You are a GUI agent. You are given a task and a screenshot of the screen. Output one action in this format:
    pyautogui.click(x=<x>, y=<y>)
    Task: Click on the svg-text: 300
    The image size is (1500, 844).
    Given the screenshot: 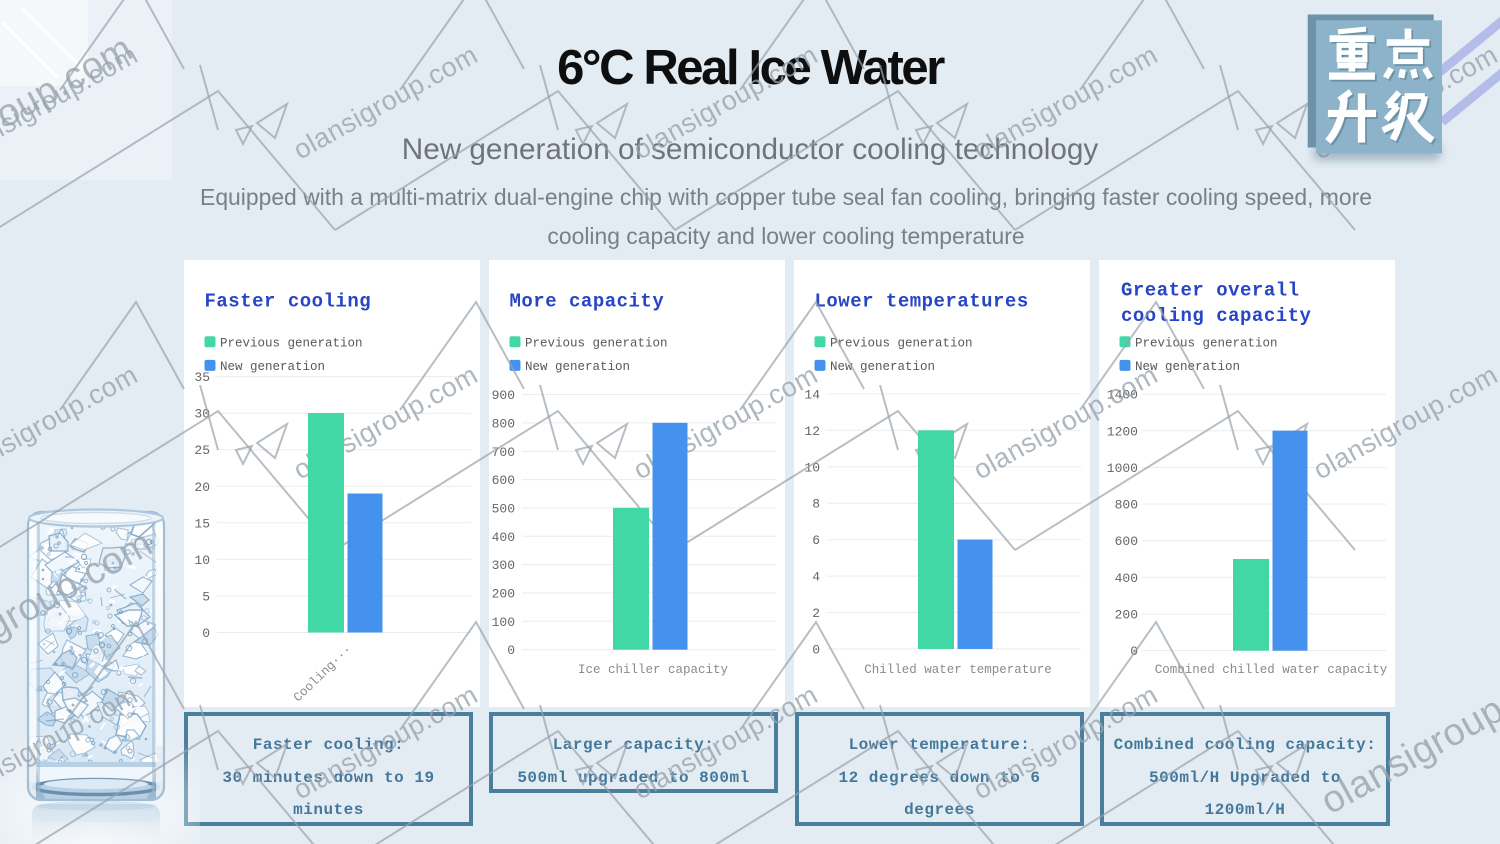 What is the action you would take?
    pyautogui.click(x=503, y=565)
    